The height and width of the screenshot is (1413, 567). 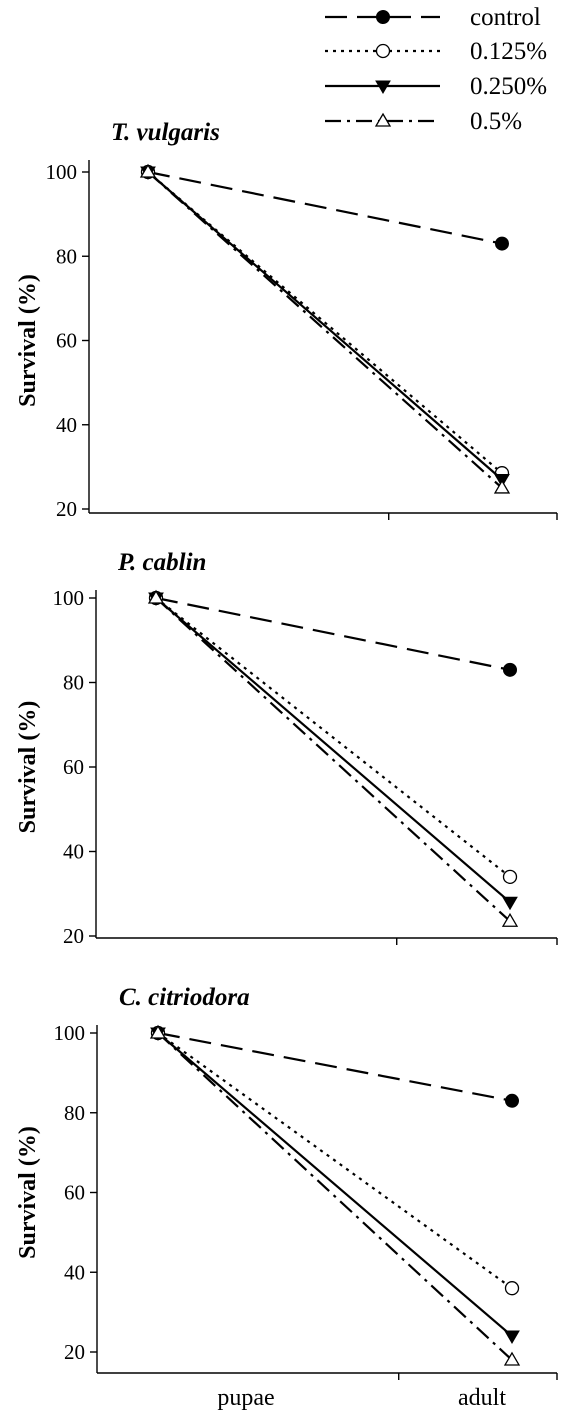 What do you see at coordinates (184, 997) in the screenshot?
I see `chart-title: C. citriodora` at bounding box center [184, 997].